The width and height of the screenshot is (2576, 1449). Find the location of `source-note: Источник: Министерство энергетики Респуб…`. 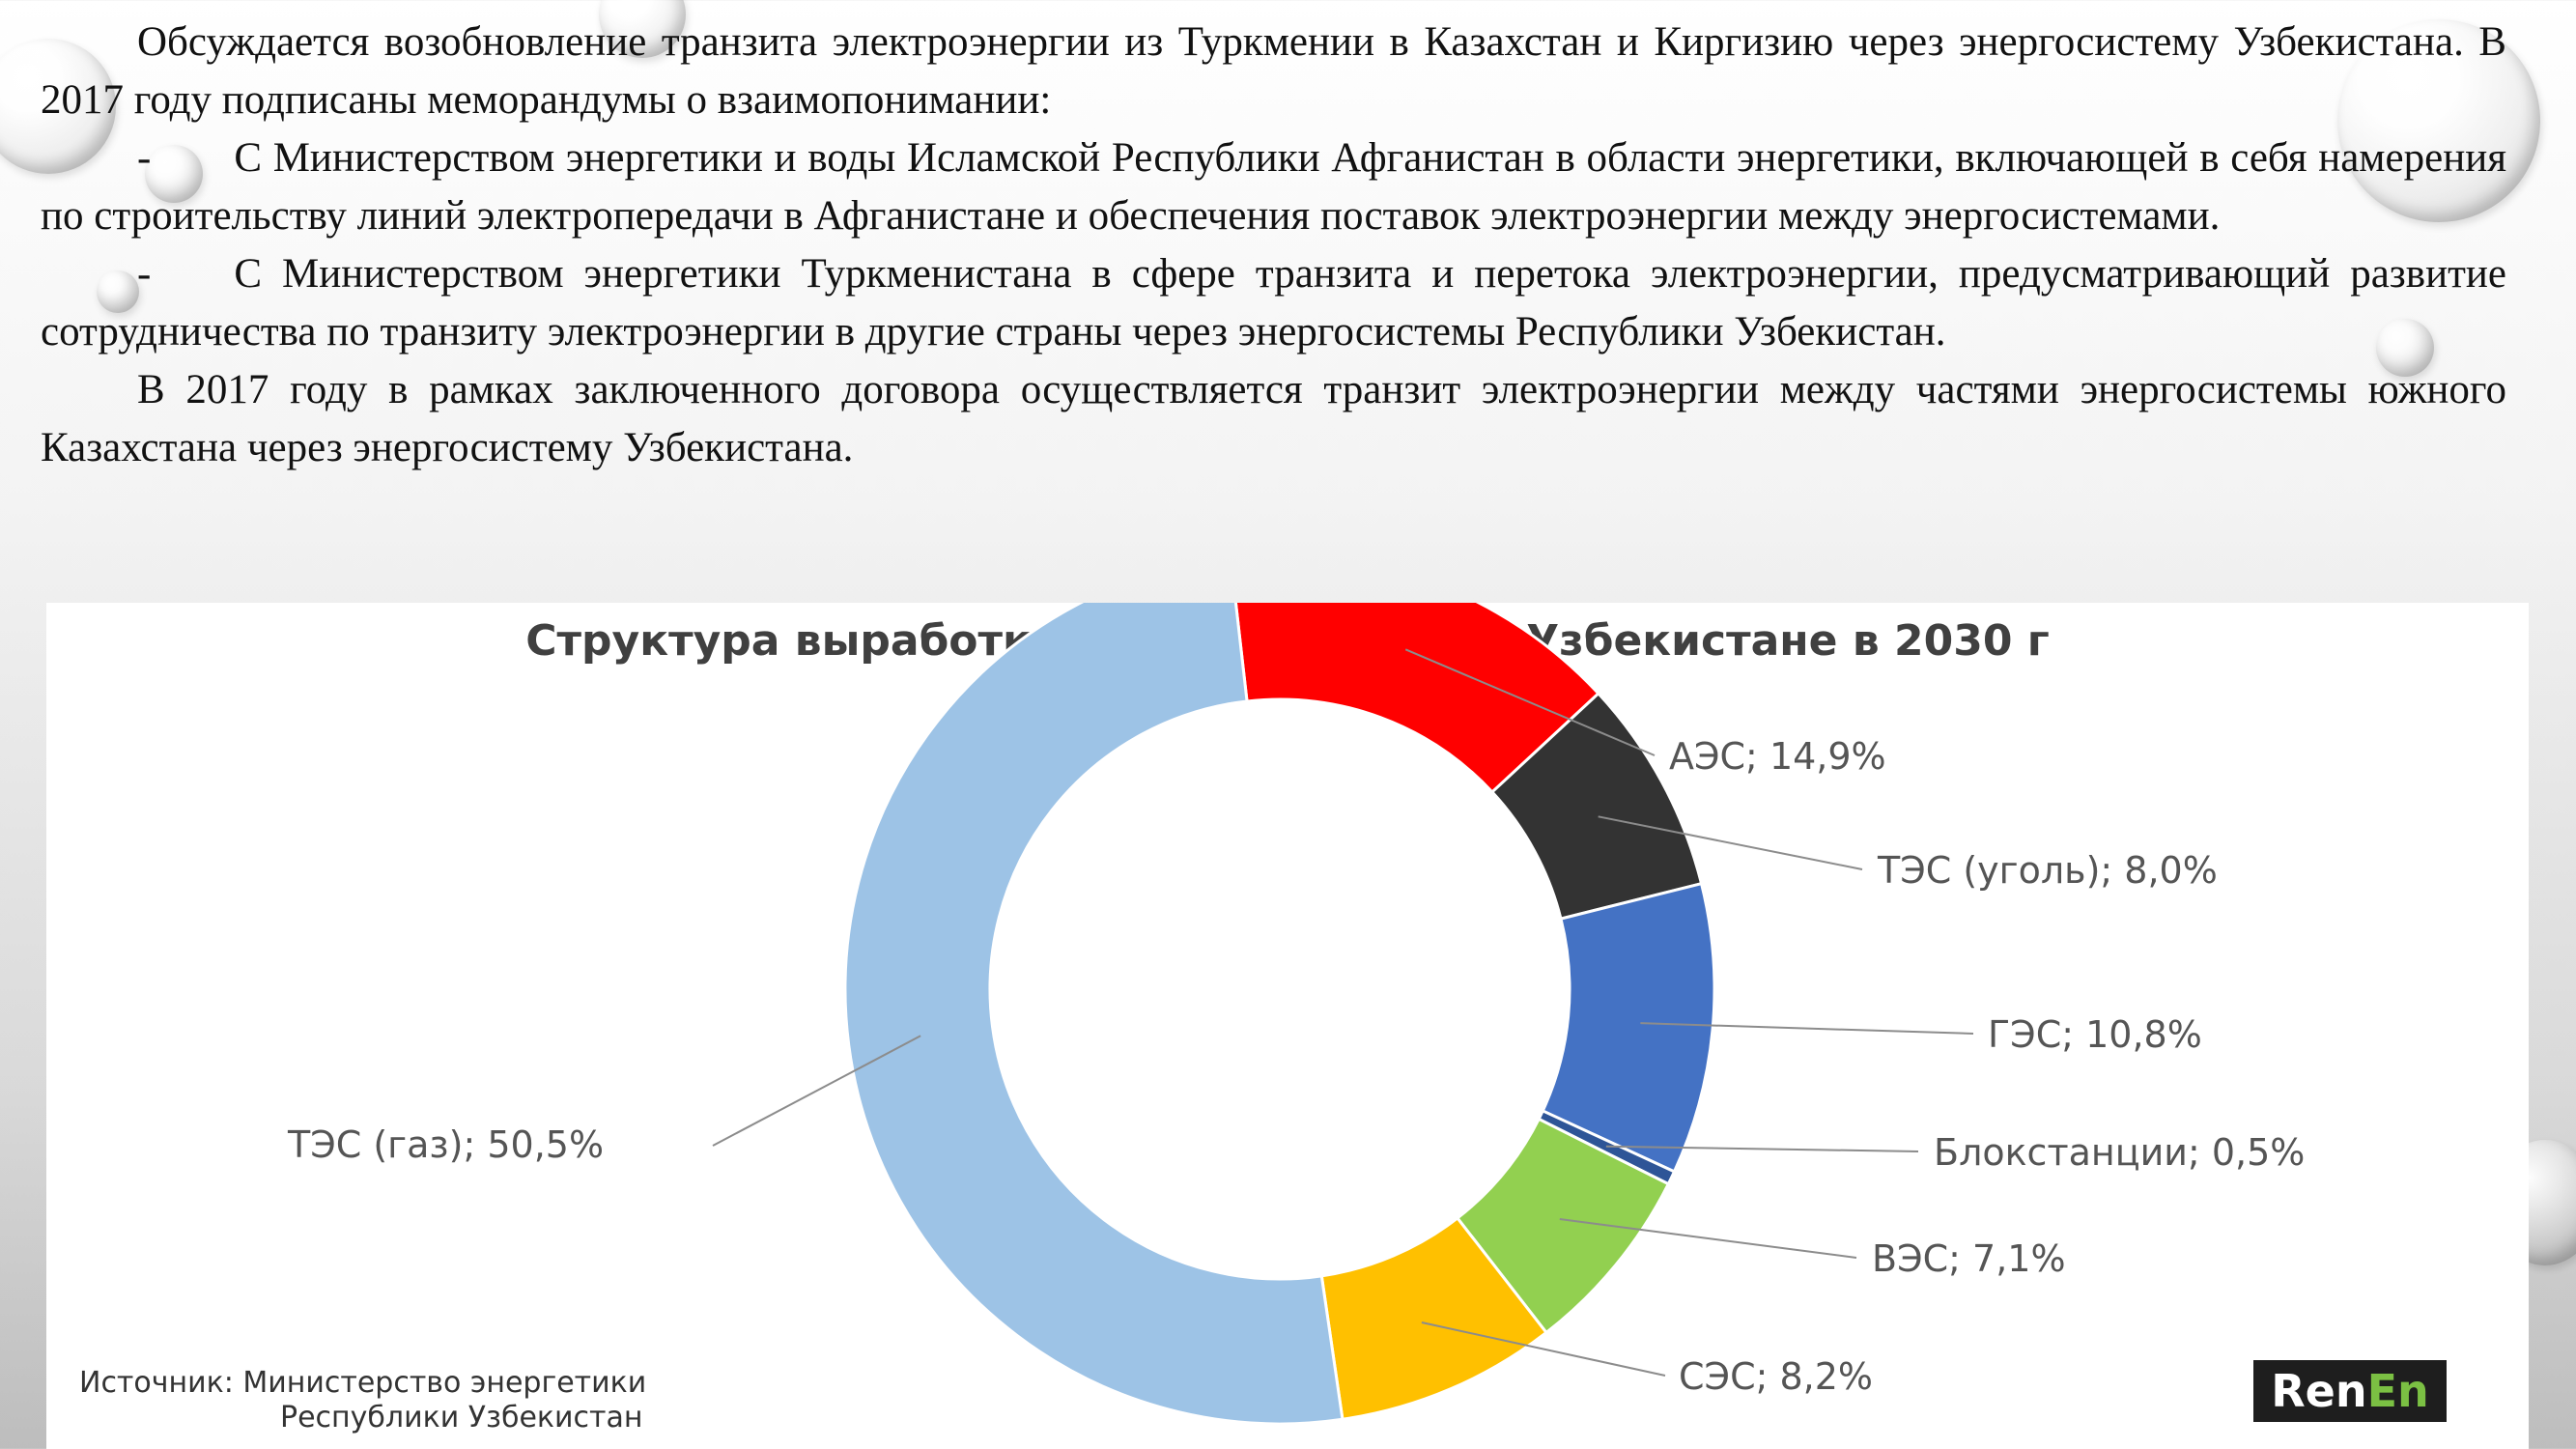

source-note: Источник: Министерство энергетики Респуб… is located at coordinates (362, 1400).